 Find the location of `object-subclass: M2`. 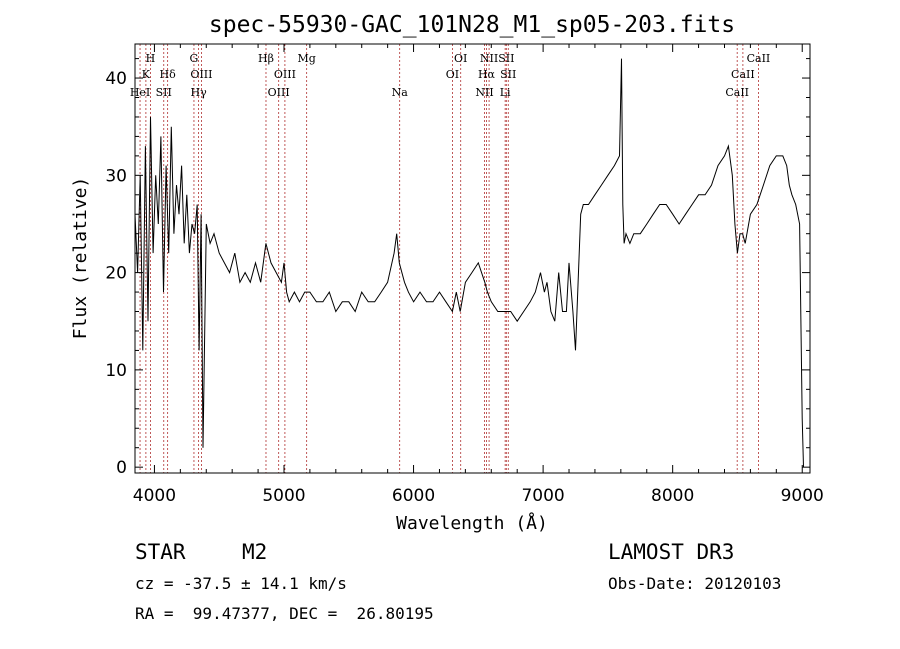

object-subclass: M2 is located at coordinates (255, 552).